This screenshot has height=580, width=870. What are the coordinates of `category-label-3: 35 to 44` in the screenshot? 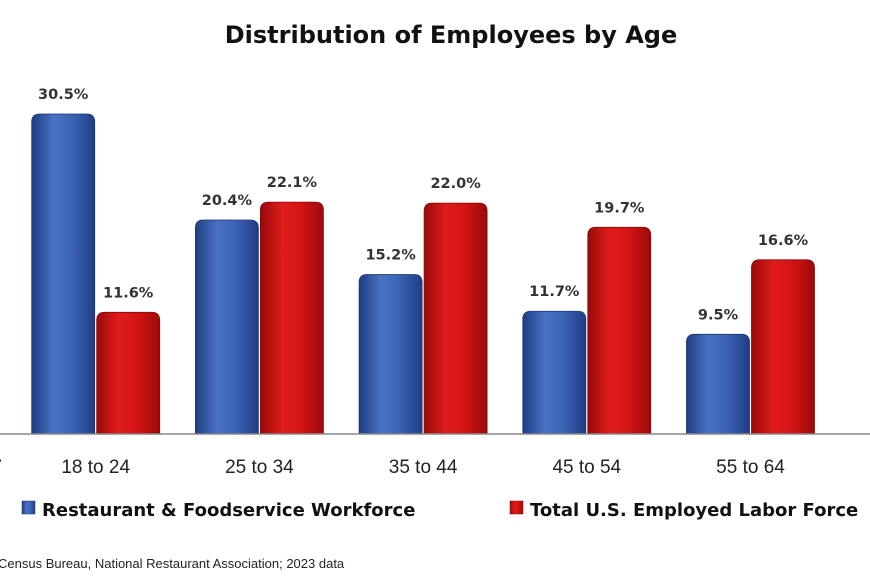 It's located at (423, 467).